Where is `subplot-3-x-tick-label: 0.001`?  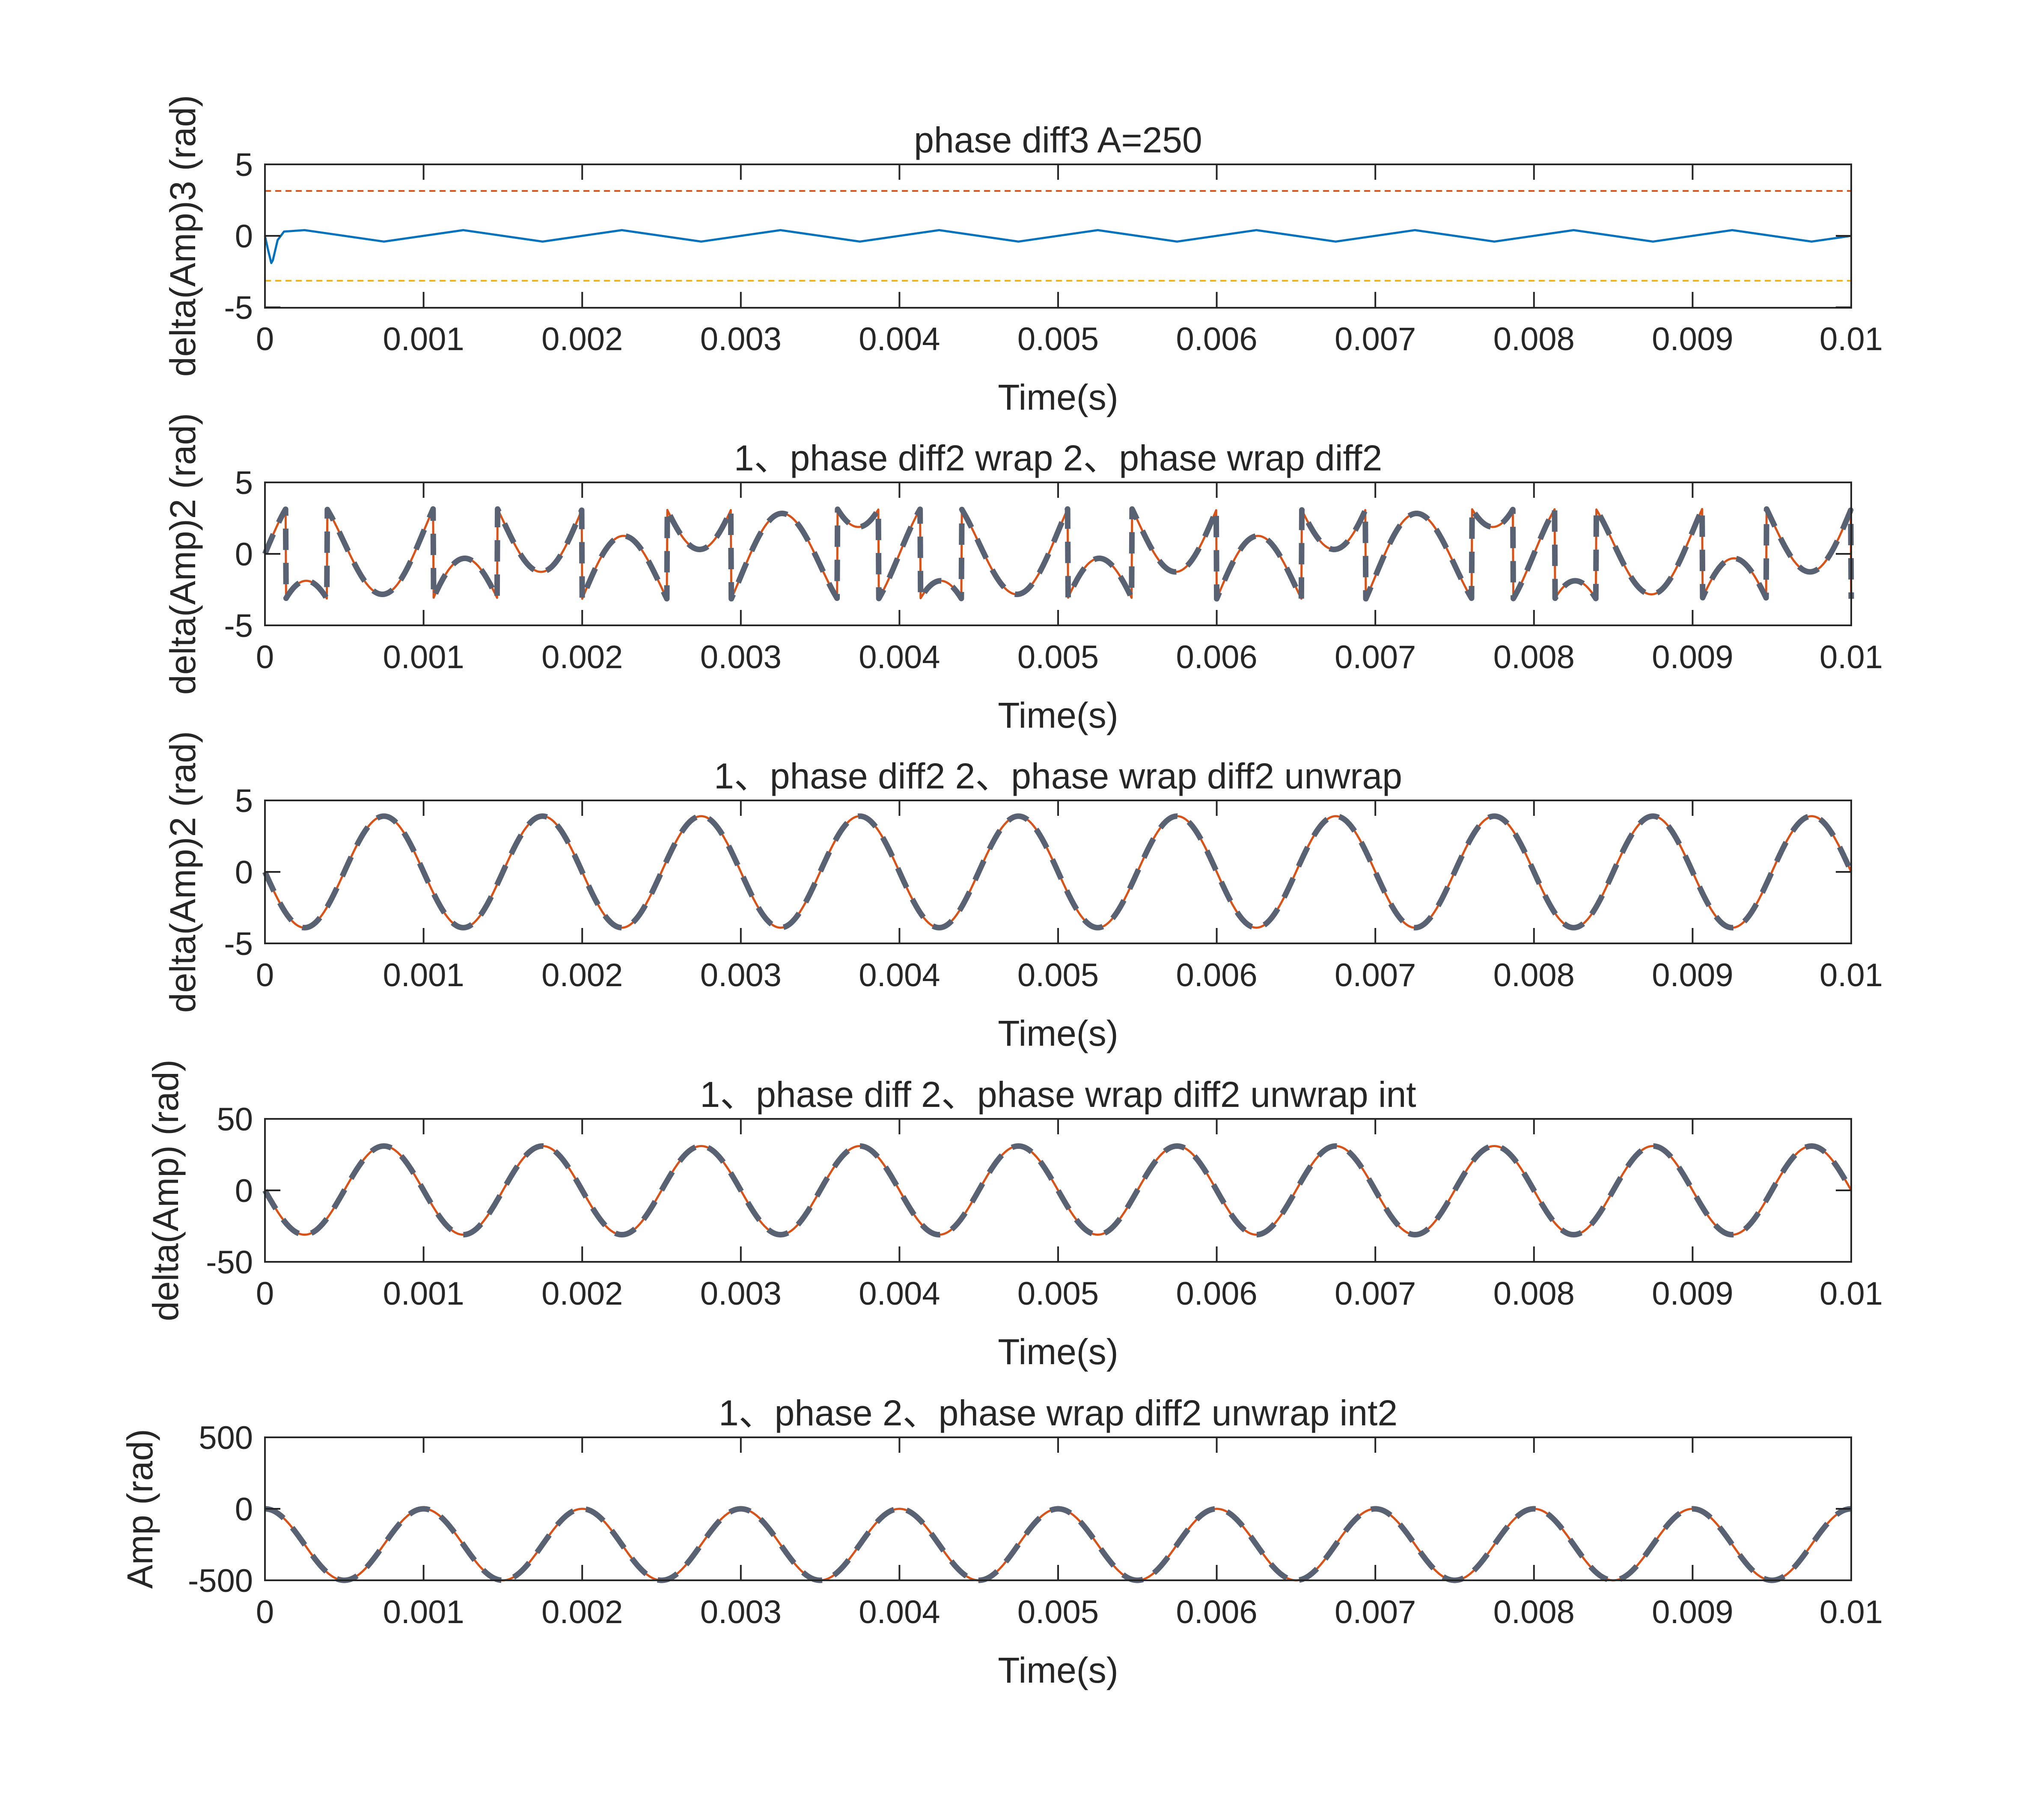
subplot-3-x-tick-label: 0.001 is located at coordinates (423, 975).